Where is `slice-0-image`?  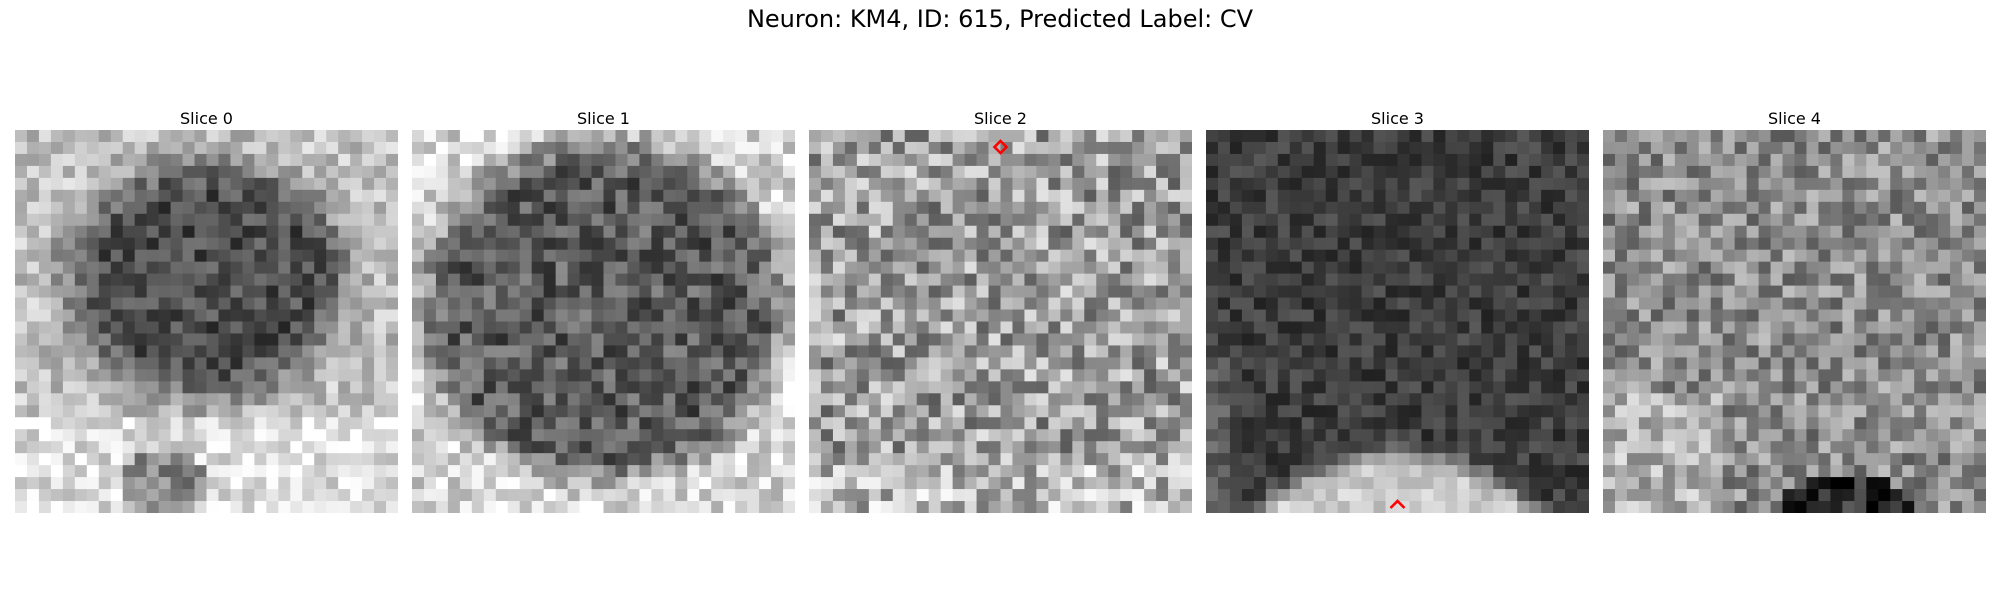
slice-0-image is located at coordinates (206, 321).